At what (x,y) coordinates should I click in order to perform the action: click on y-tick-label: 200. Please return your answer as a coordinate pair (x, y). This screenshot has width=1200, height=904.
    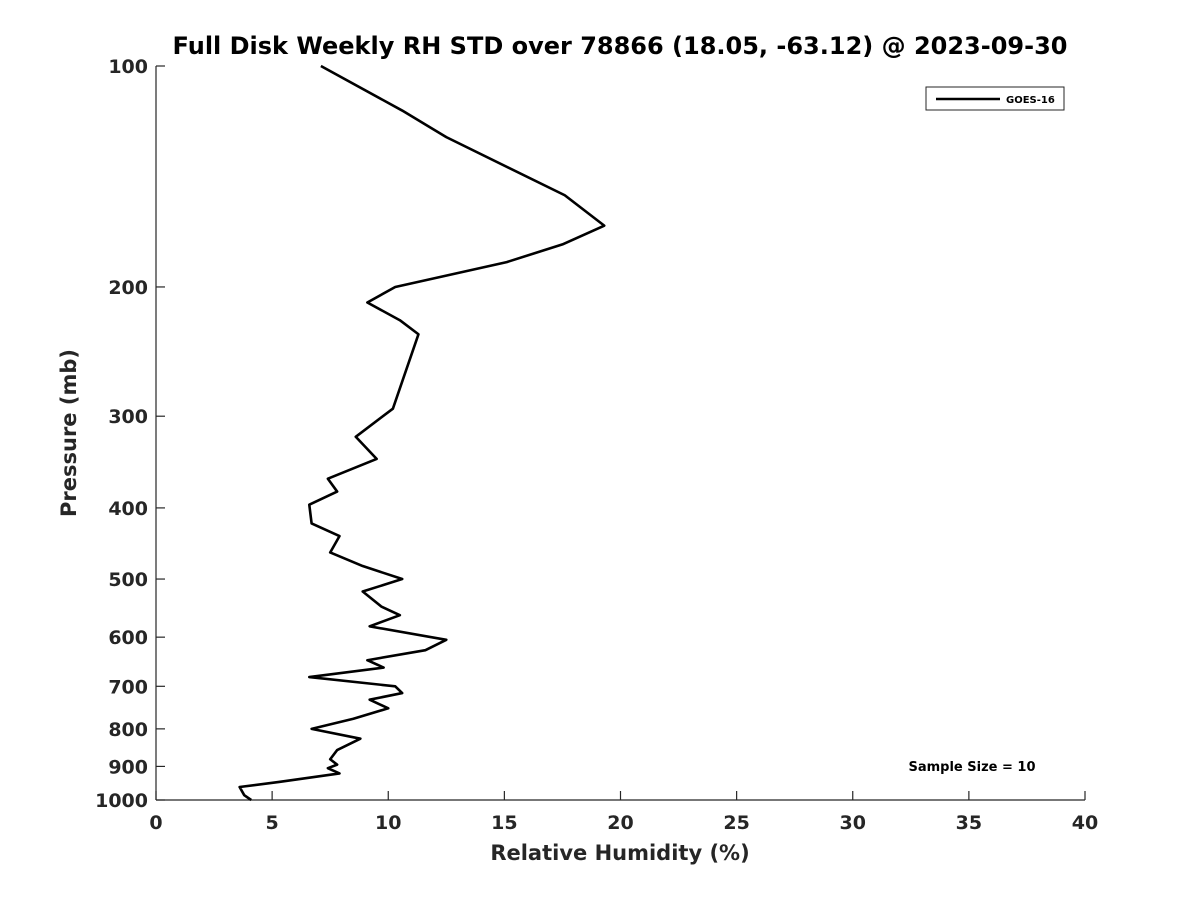
    Looking at the image, I should click on (128, 288).